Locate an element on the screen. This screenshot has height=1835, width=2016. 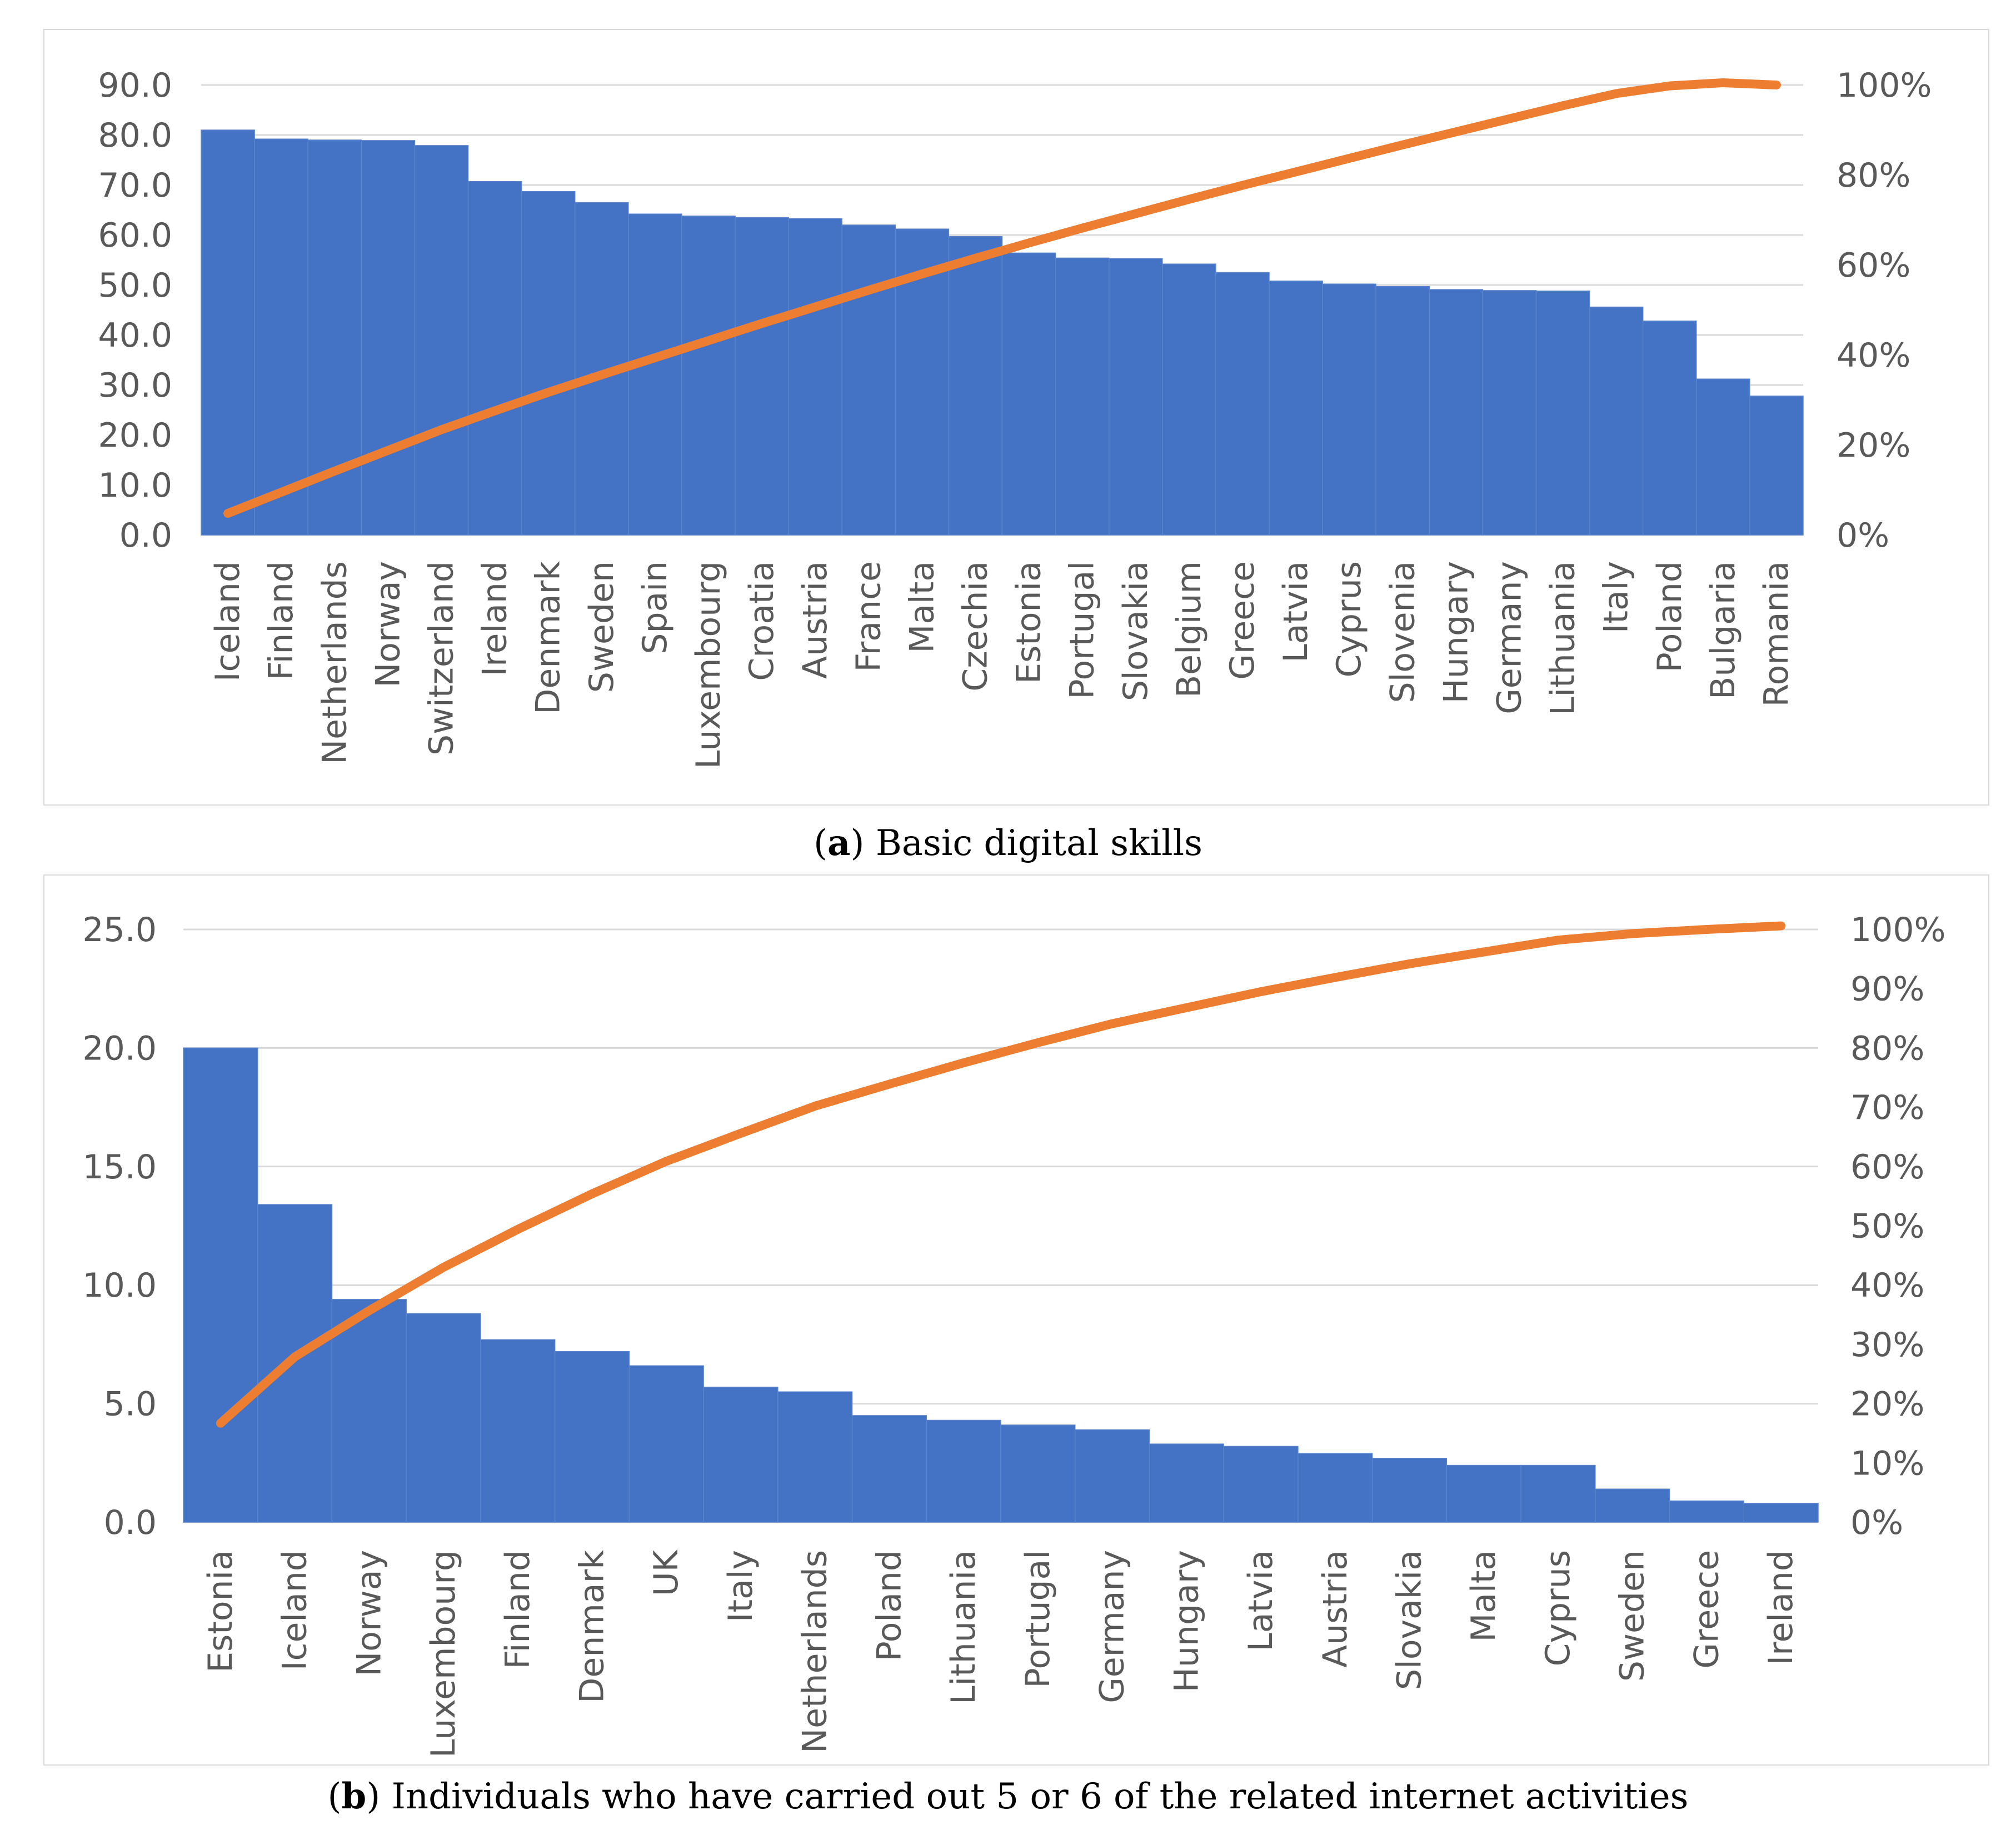
x-tick-label: Iceland is located at coordinates (295, 1611).